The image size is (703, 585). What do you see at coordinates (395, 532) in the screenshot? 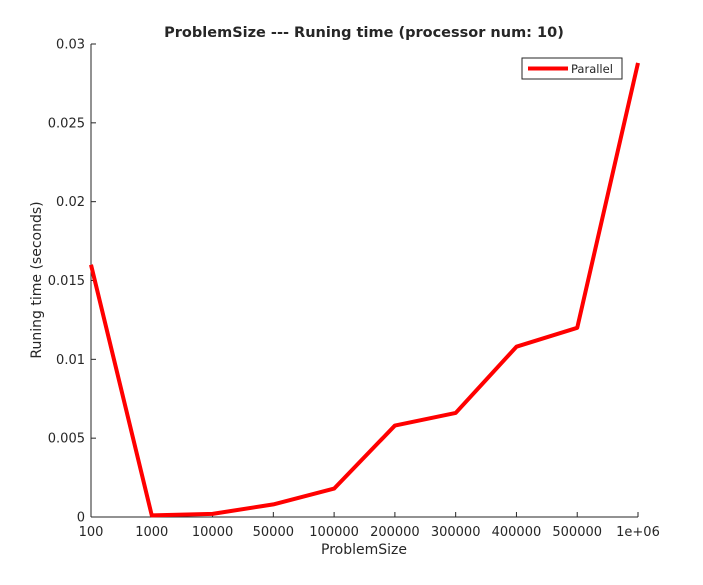
I see `x-tick-label: 200000` at bounding box center [395, 532].